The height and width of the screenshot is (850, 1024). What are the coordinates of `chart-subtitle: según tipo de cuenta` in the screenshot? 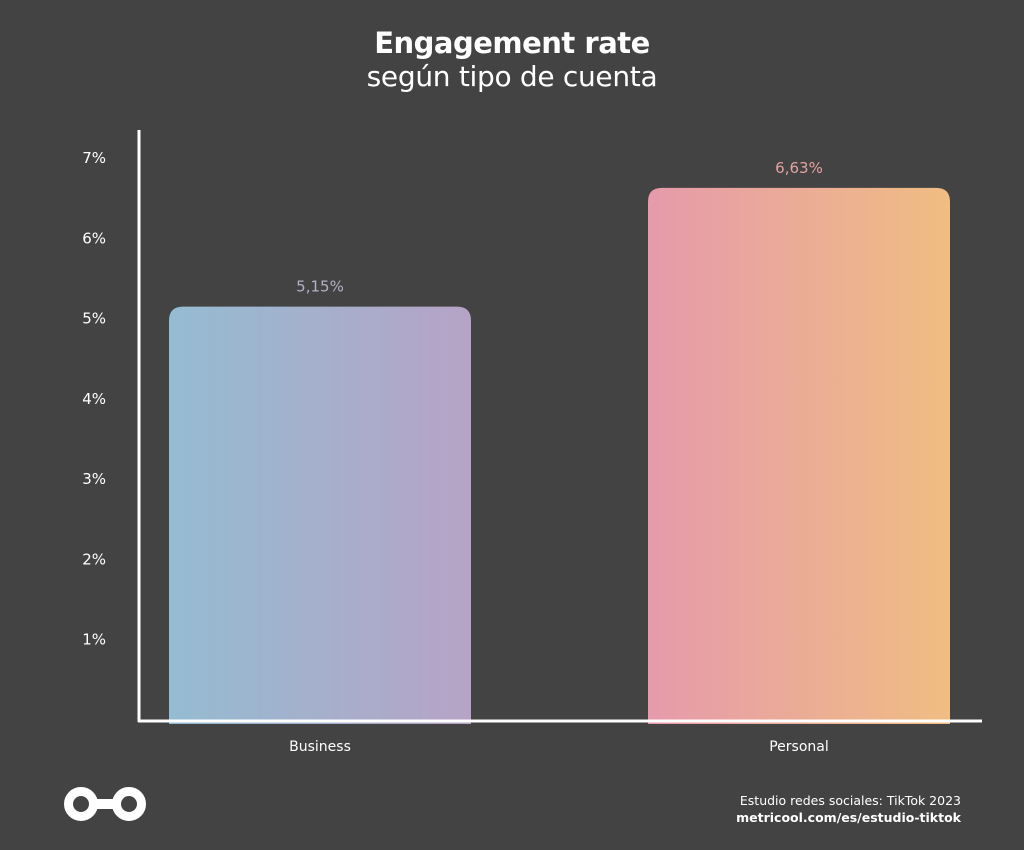 It's located at (512, 76).